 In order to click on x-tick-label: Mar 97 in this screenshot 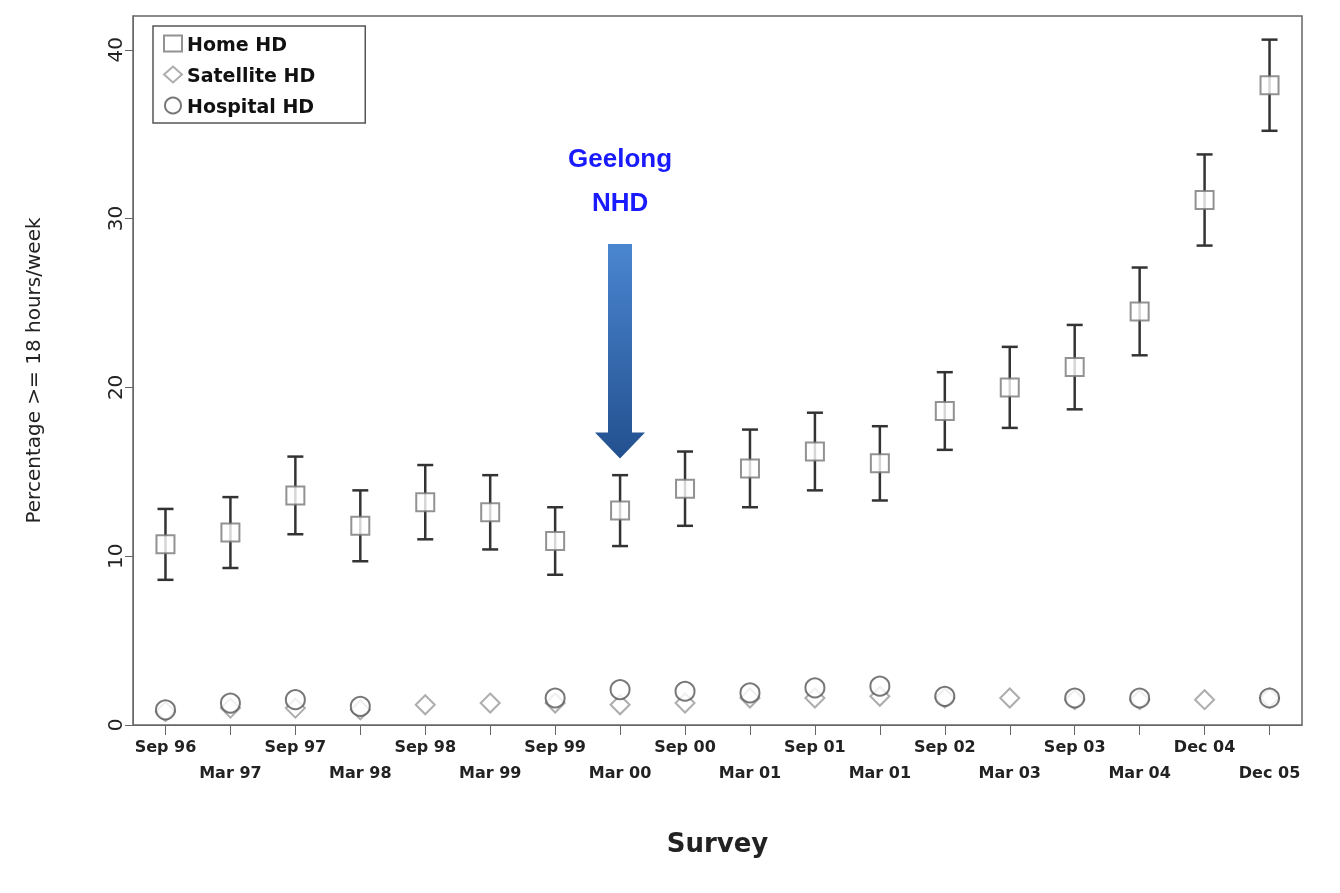, I will do `click(230, 772)`.